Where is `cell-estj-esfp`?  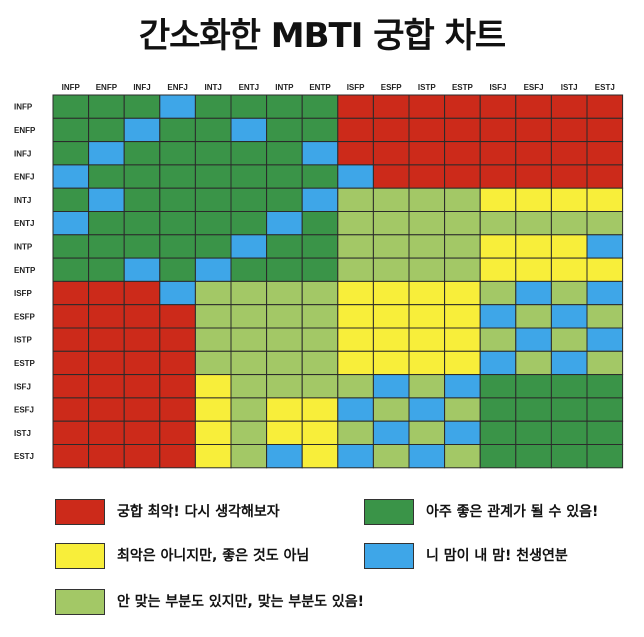 cell-estj-esfp is located at coordinates (391, 456).